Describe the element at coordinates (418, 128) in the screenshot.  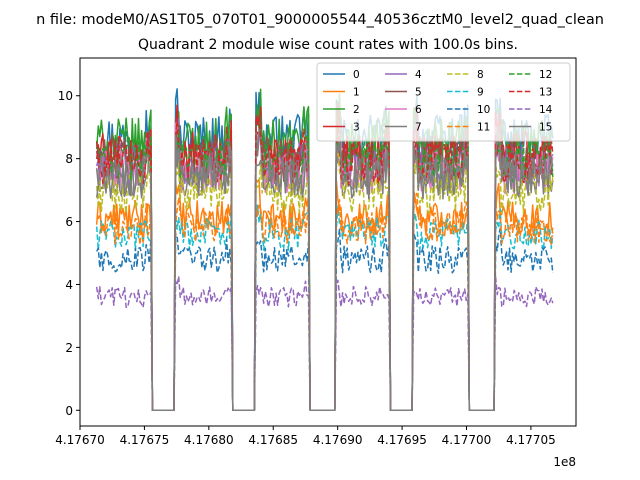
I see `legend-label-7: 7` at that location.